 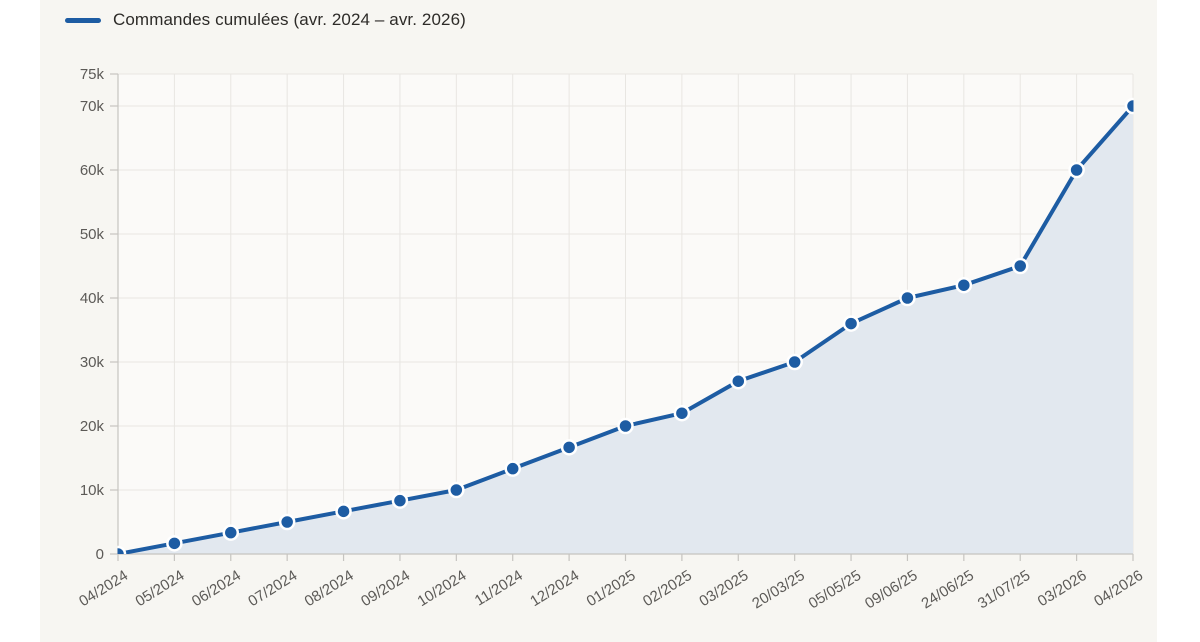 I want to click on y-tick-label: 60k, so click(x=92, y=170).